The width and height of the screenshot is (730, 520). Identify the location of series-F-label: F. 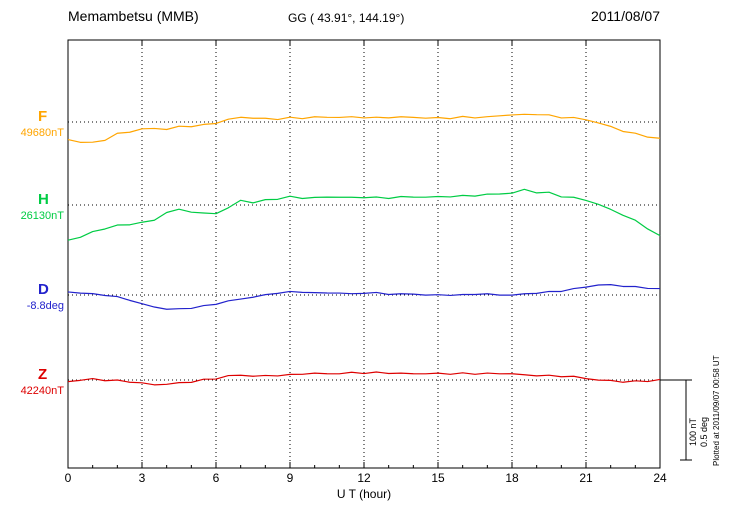
(43, 116).